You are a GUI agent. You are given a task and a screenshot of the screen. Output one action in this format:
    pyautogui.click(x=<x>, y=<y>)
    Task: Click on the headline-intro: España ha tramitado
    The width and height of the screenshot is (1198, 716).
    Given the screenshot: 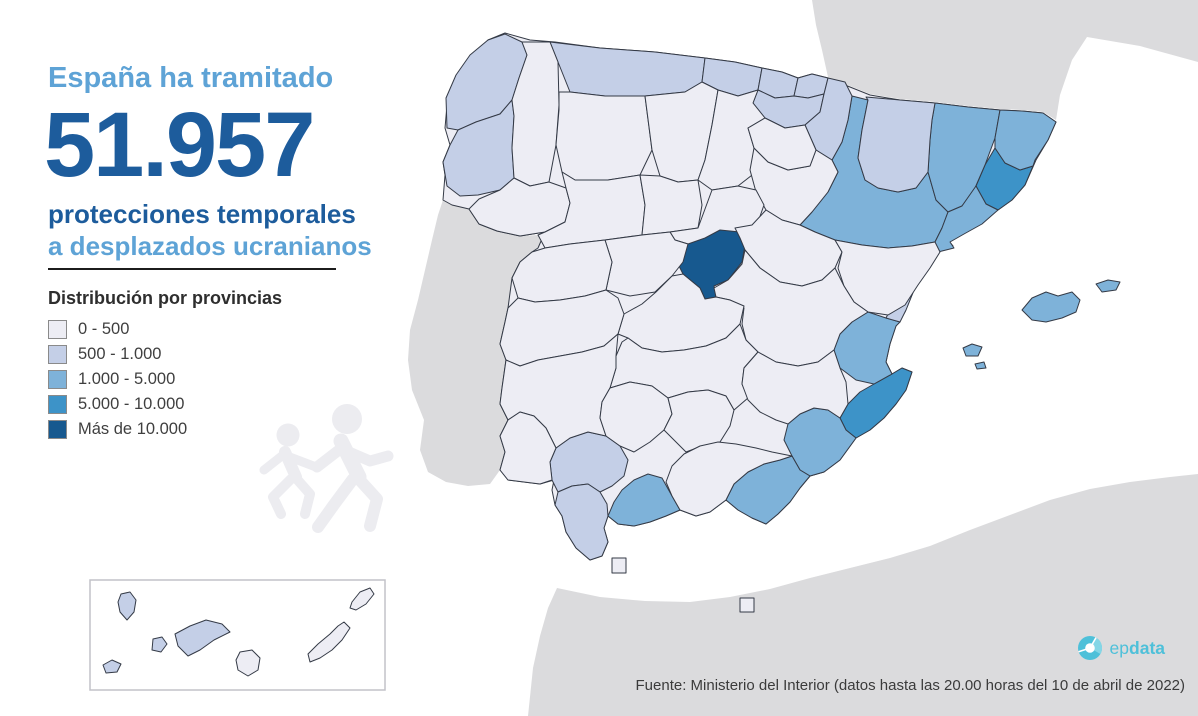 What is the action you would take?
    pyautogui.click(x=191, y=78)
    